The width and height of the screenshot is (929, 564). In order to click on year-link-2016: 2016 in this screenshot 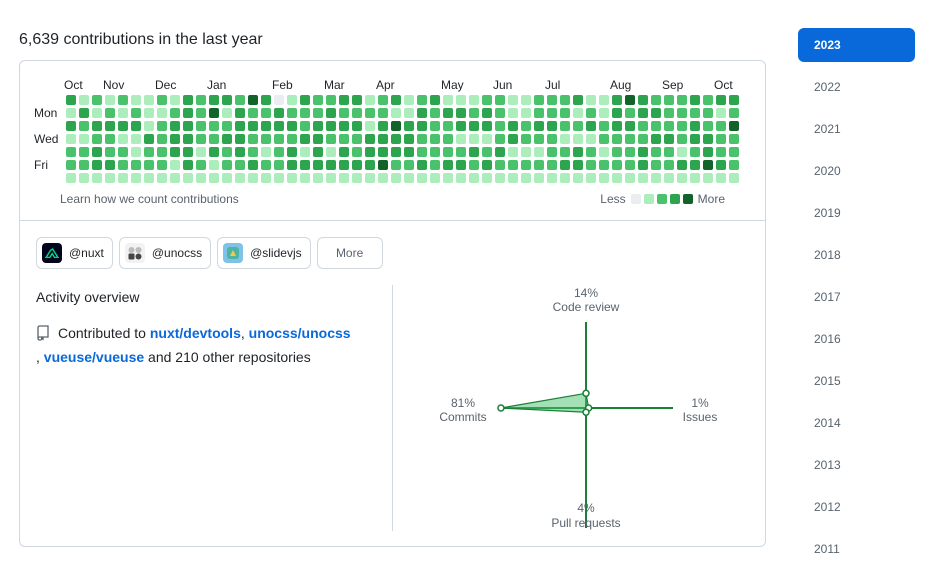, I will do `click(827, 339)`.